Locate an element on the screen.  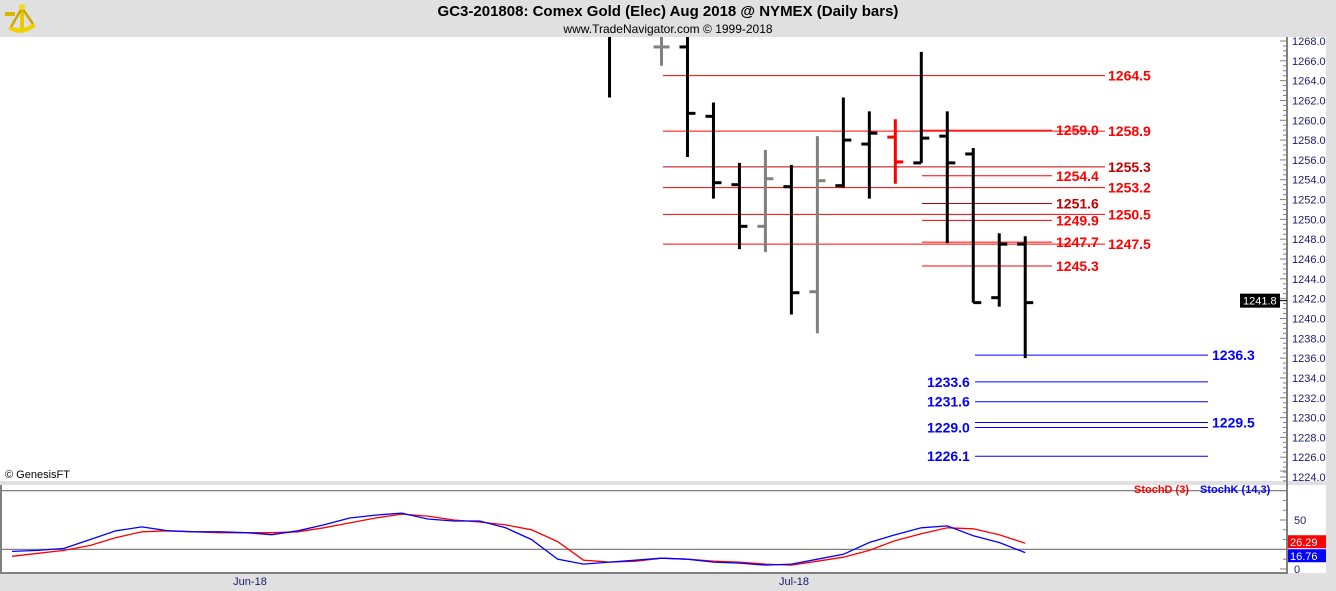
level-label: 1255.3 is located at coordinates (1129, 167).